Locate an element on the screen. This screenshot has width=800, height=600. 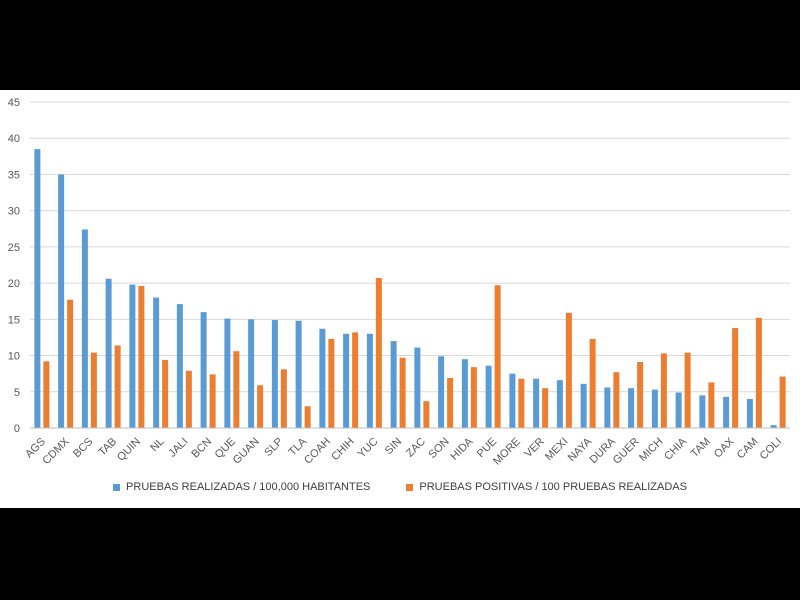
x-tick-label: CHIH is located at coordinates (343, 450).